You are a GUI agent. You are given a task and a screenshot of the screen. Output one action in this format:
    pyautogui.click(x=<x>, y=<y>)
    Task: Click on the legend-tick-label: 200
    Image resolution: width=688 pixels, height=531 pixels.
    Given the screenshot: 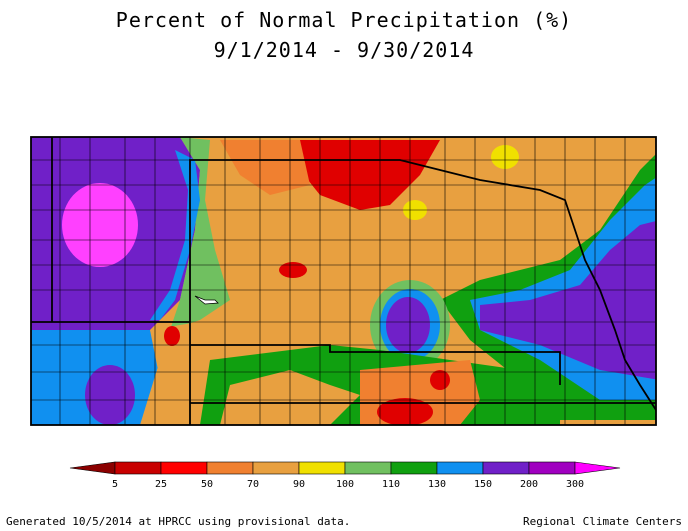 What is the action you would take?
    pyautogui.click(x=529, y=484)
    